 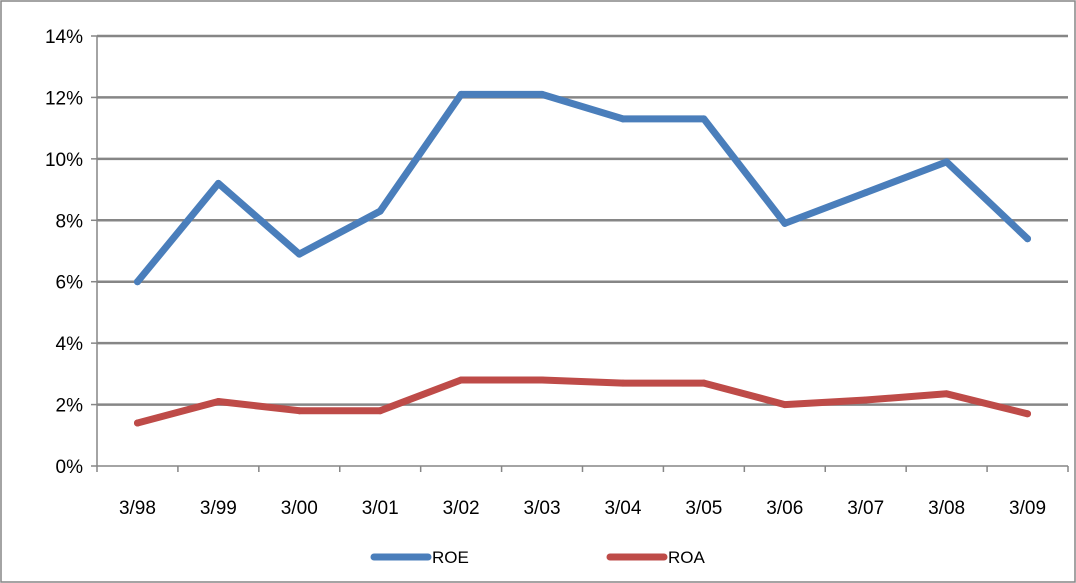 What do you see at coordinates (70, 344) in the screenshot?
I see `y-tick-label: 4%` at bounding box center [70, 344].